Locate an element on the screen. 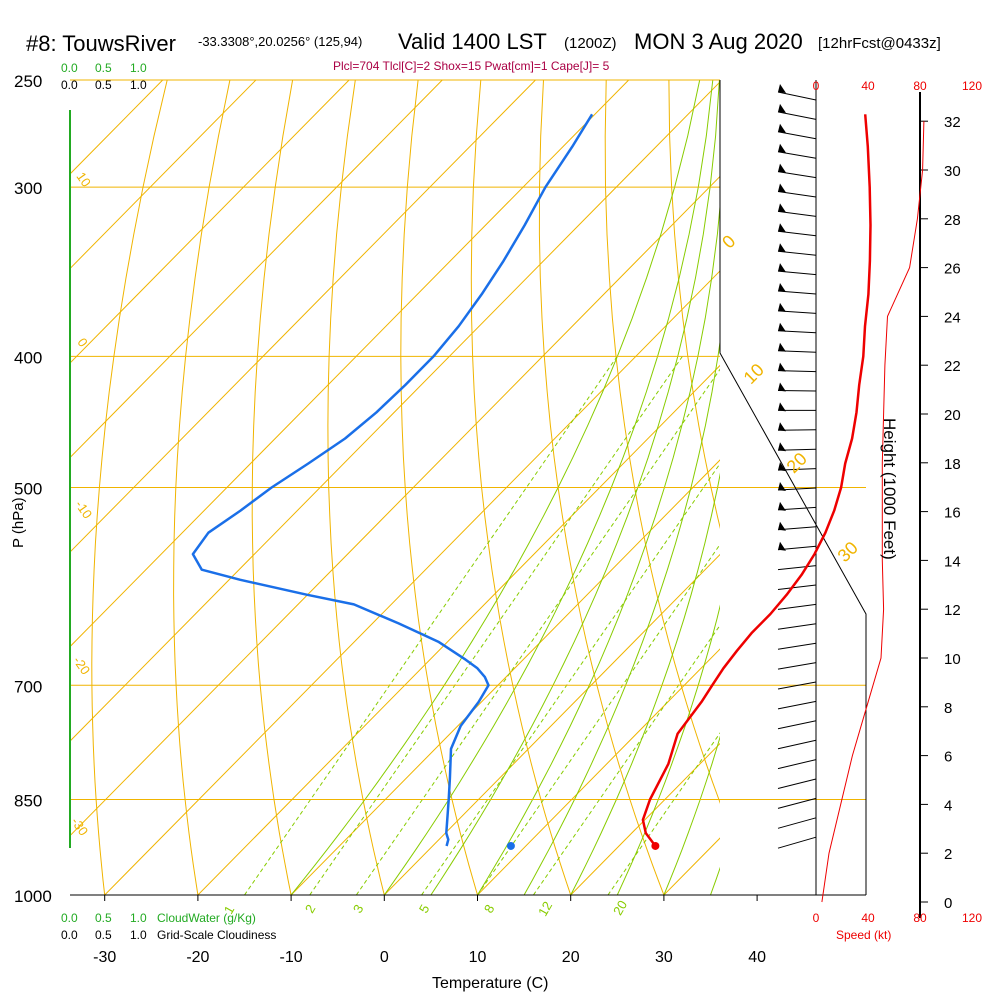  height-label-20: 20 is located at coordinates (952, 415).